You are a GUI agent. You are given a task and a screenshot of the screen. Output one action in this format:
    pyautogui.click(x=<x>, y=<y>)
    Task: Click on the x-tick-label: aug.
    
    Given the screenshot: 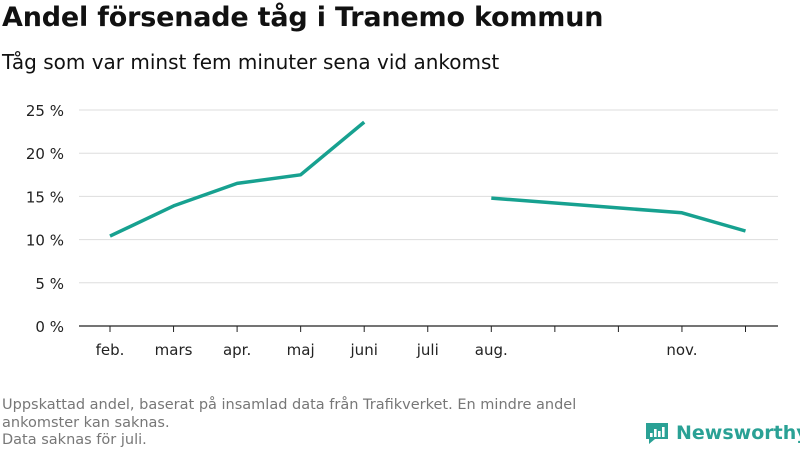 What is the action you would take?
    pyautogui.click(x=491, y=350)
    